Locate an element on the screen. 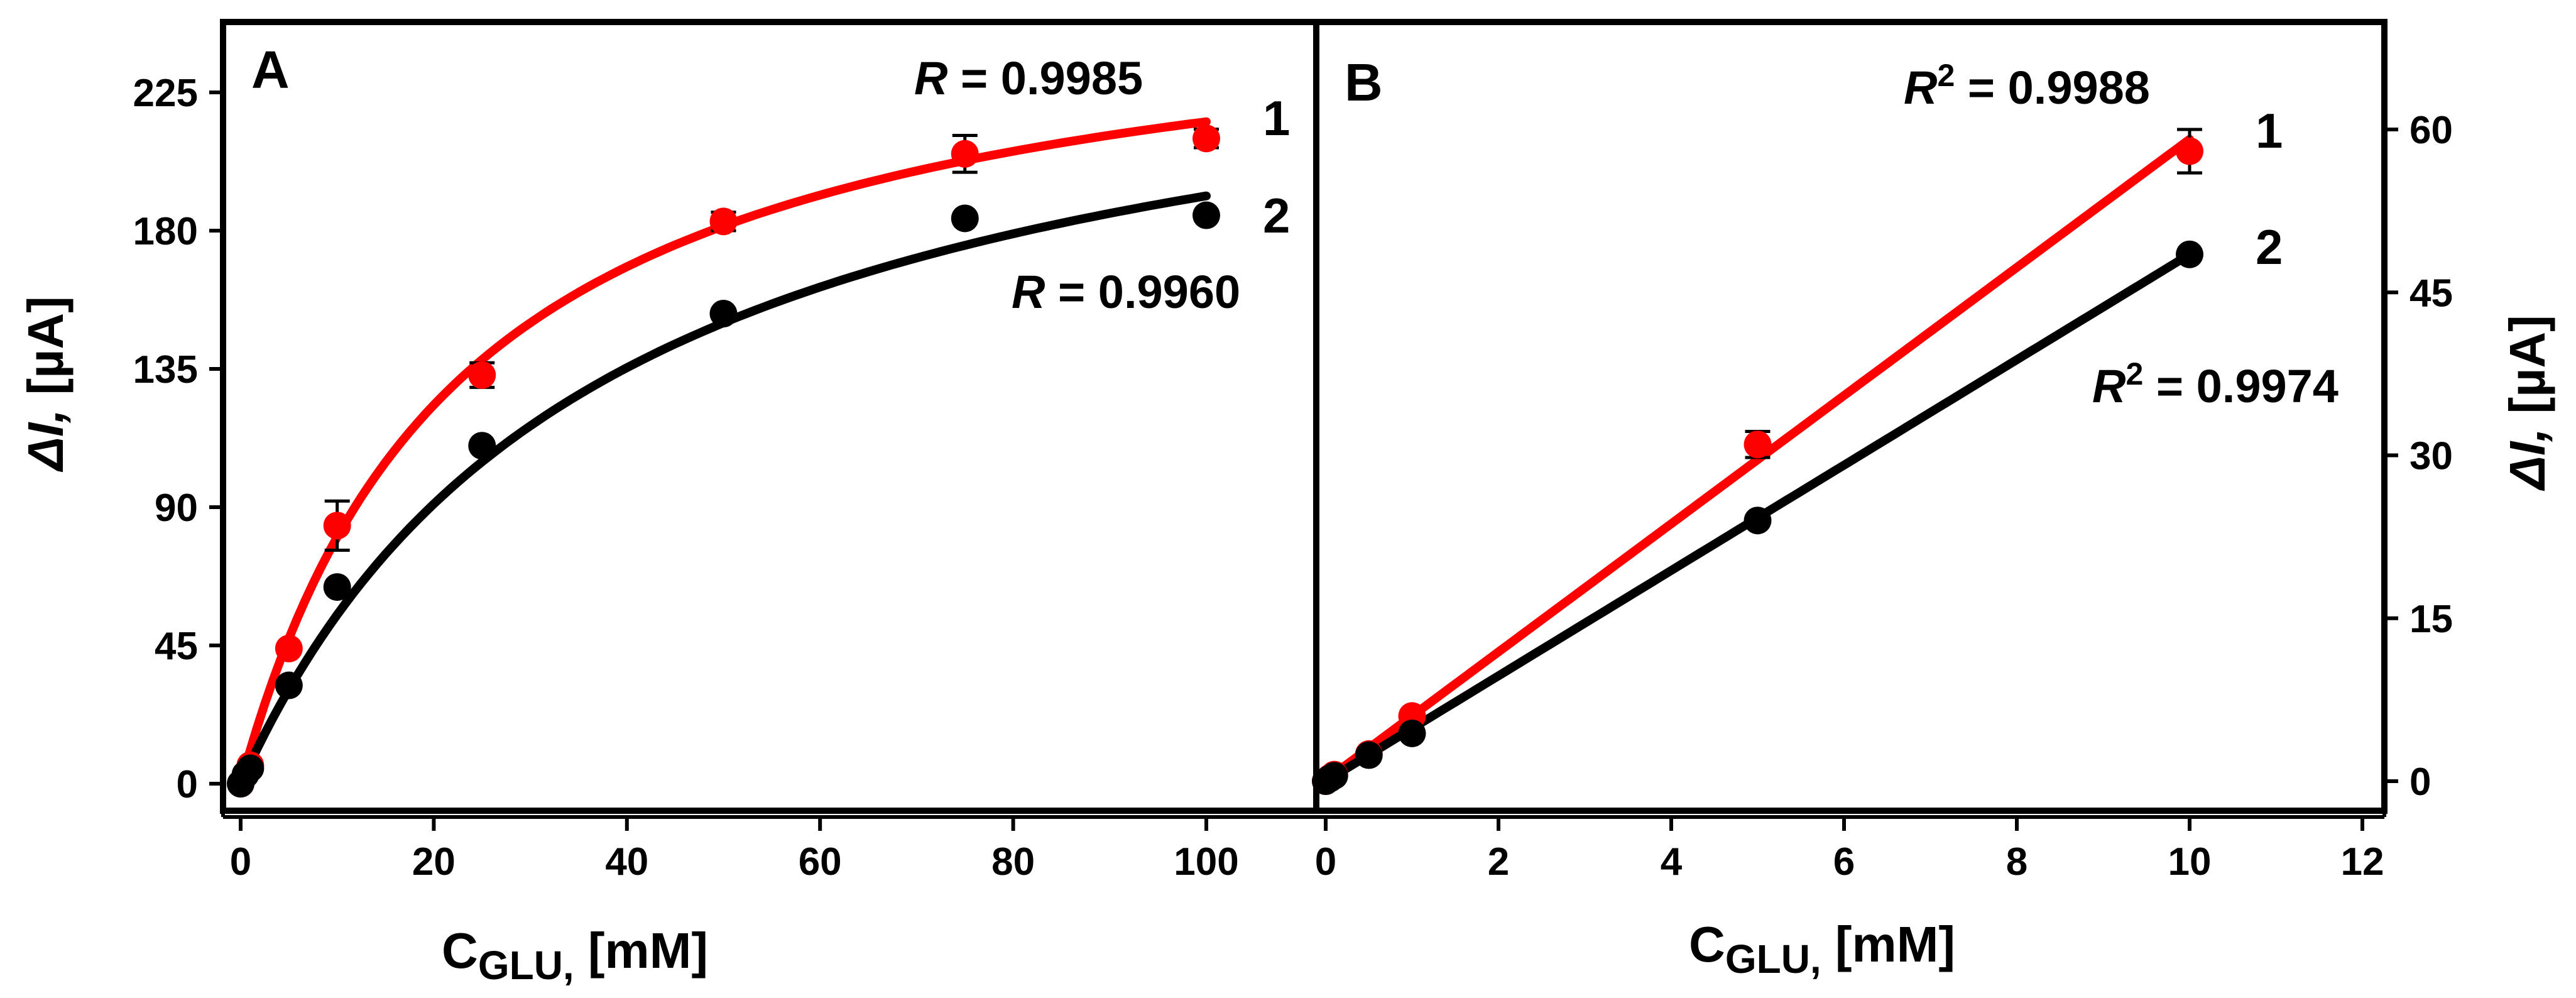 This screenshot has width=2576, height=998. panel-a-x-tick-label: 20 is located at coordinates (434, 862).